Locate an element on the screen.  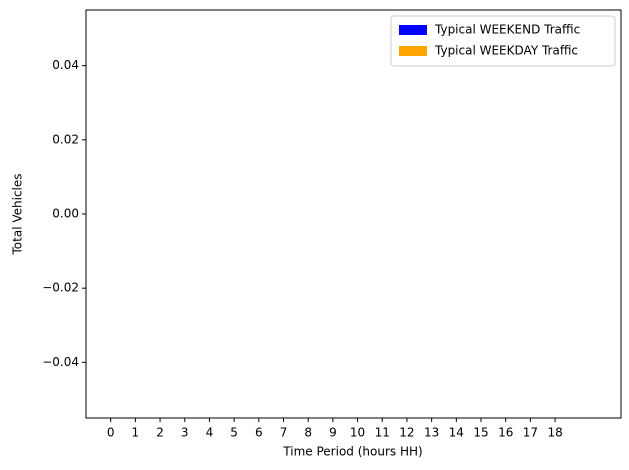
x-tick-label: 0 is located at coordinates (111, 433).